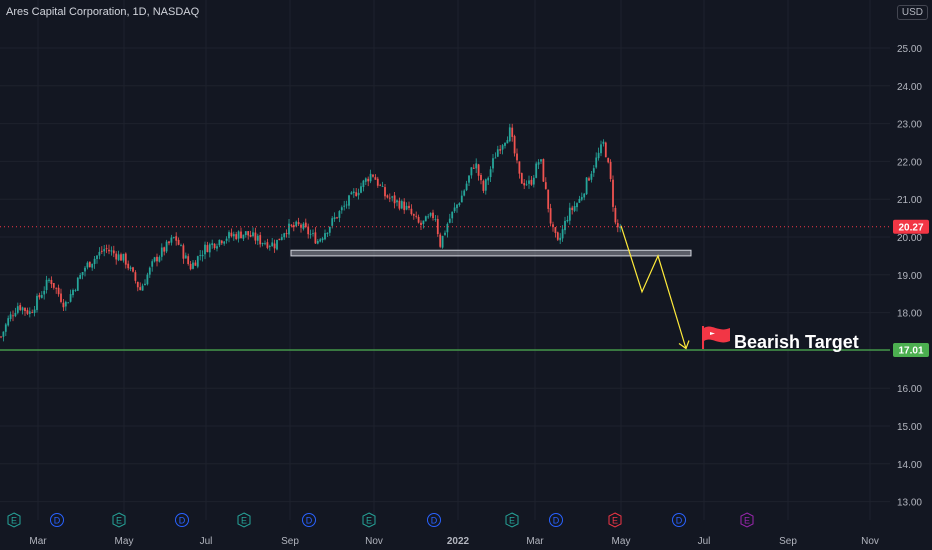  I want to click on y-tick-label: 24.00, so click(909, 87).